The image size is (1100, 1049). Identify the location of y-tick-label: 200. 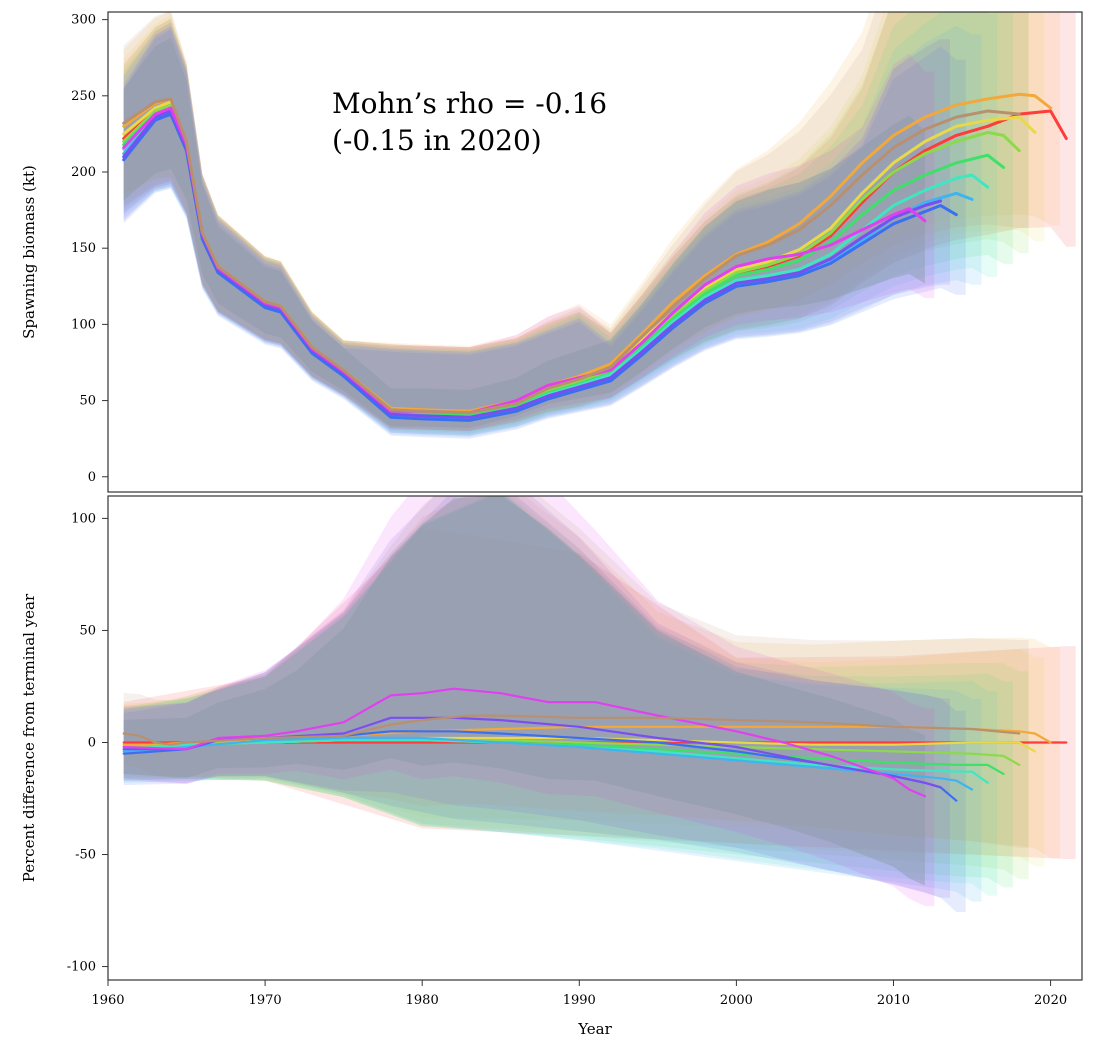
(83, 172).